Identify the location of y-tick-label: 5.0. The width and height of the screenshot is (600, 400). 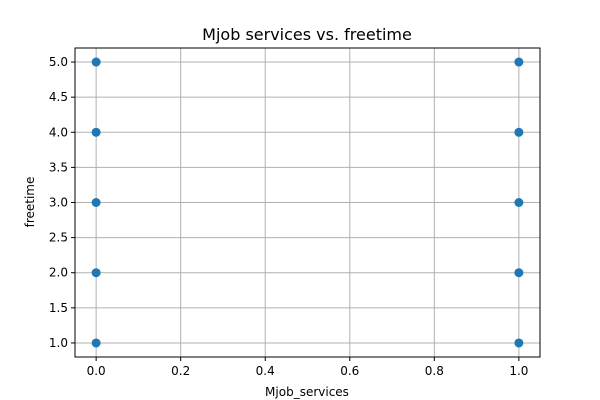
(58, 62).